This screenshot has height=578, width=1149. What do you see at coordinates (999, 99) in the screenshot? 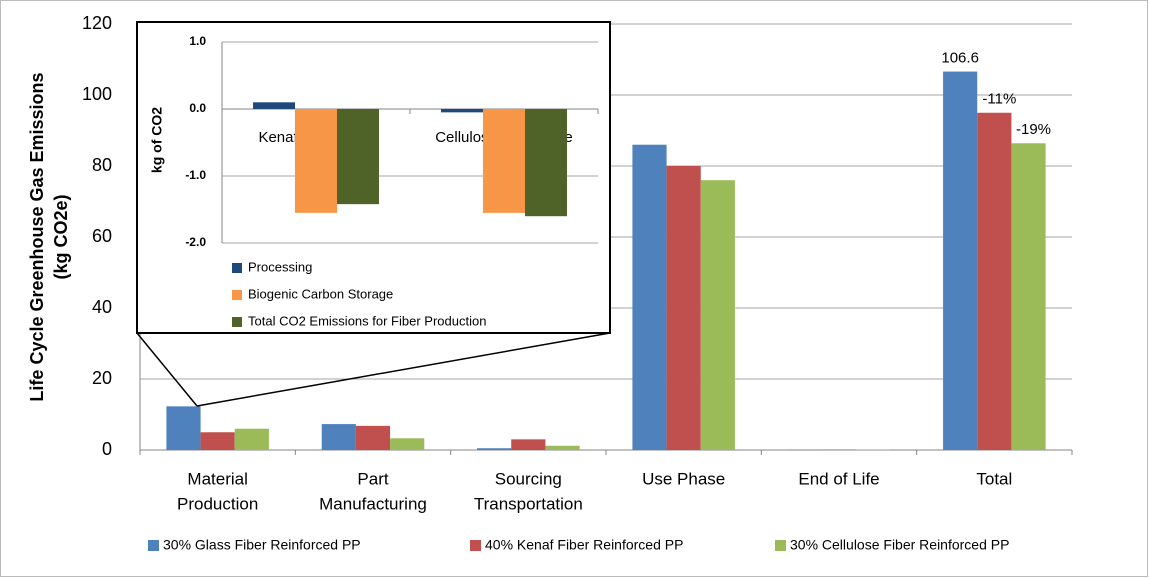
I see `annotation: -11%` at bounding box center [999, 99].